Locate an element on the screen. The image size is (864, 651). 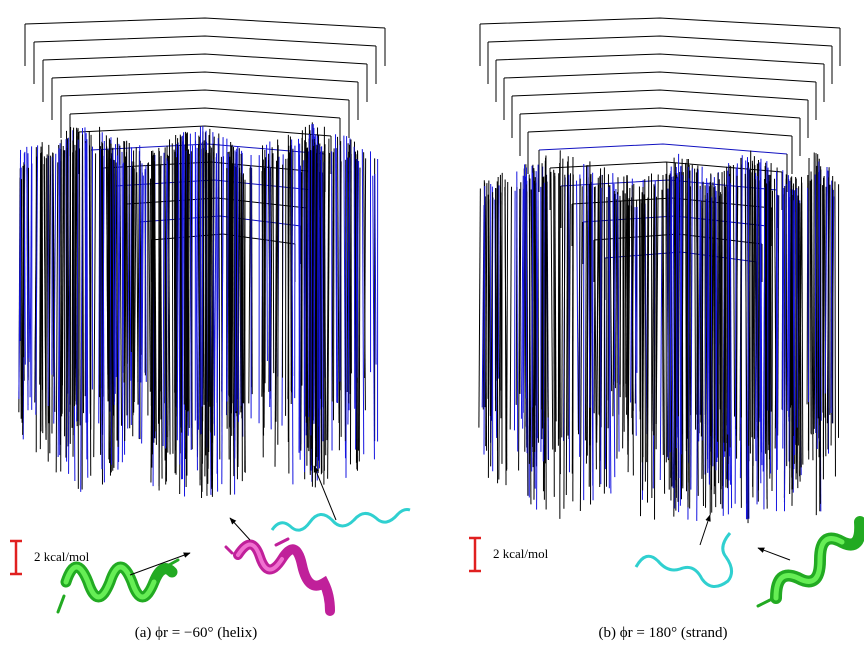
scale-label: 2 kcal/mol is located at coordinates (62, 556).